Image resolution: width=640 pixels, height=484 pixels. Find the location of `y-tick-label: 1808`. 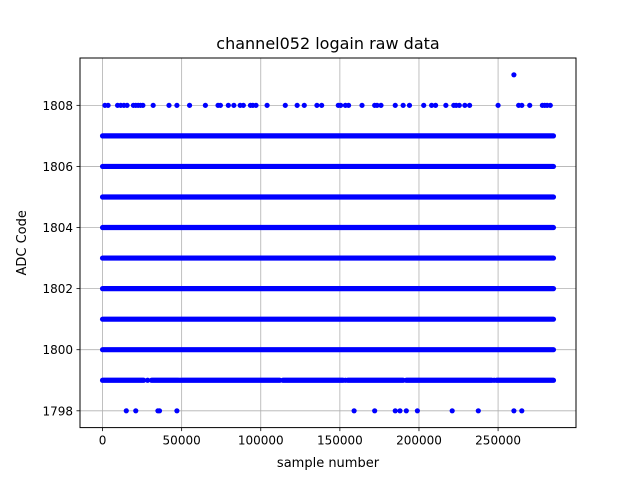

y-tick-label: 1808 is located at coordinates (57, 106).